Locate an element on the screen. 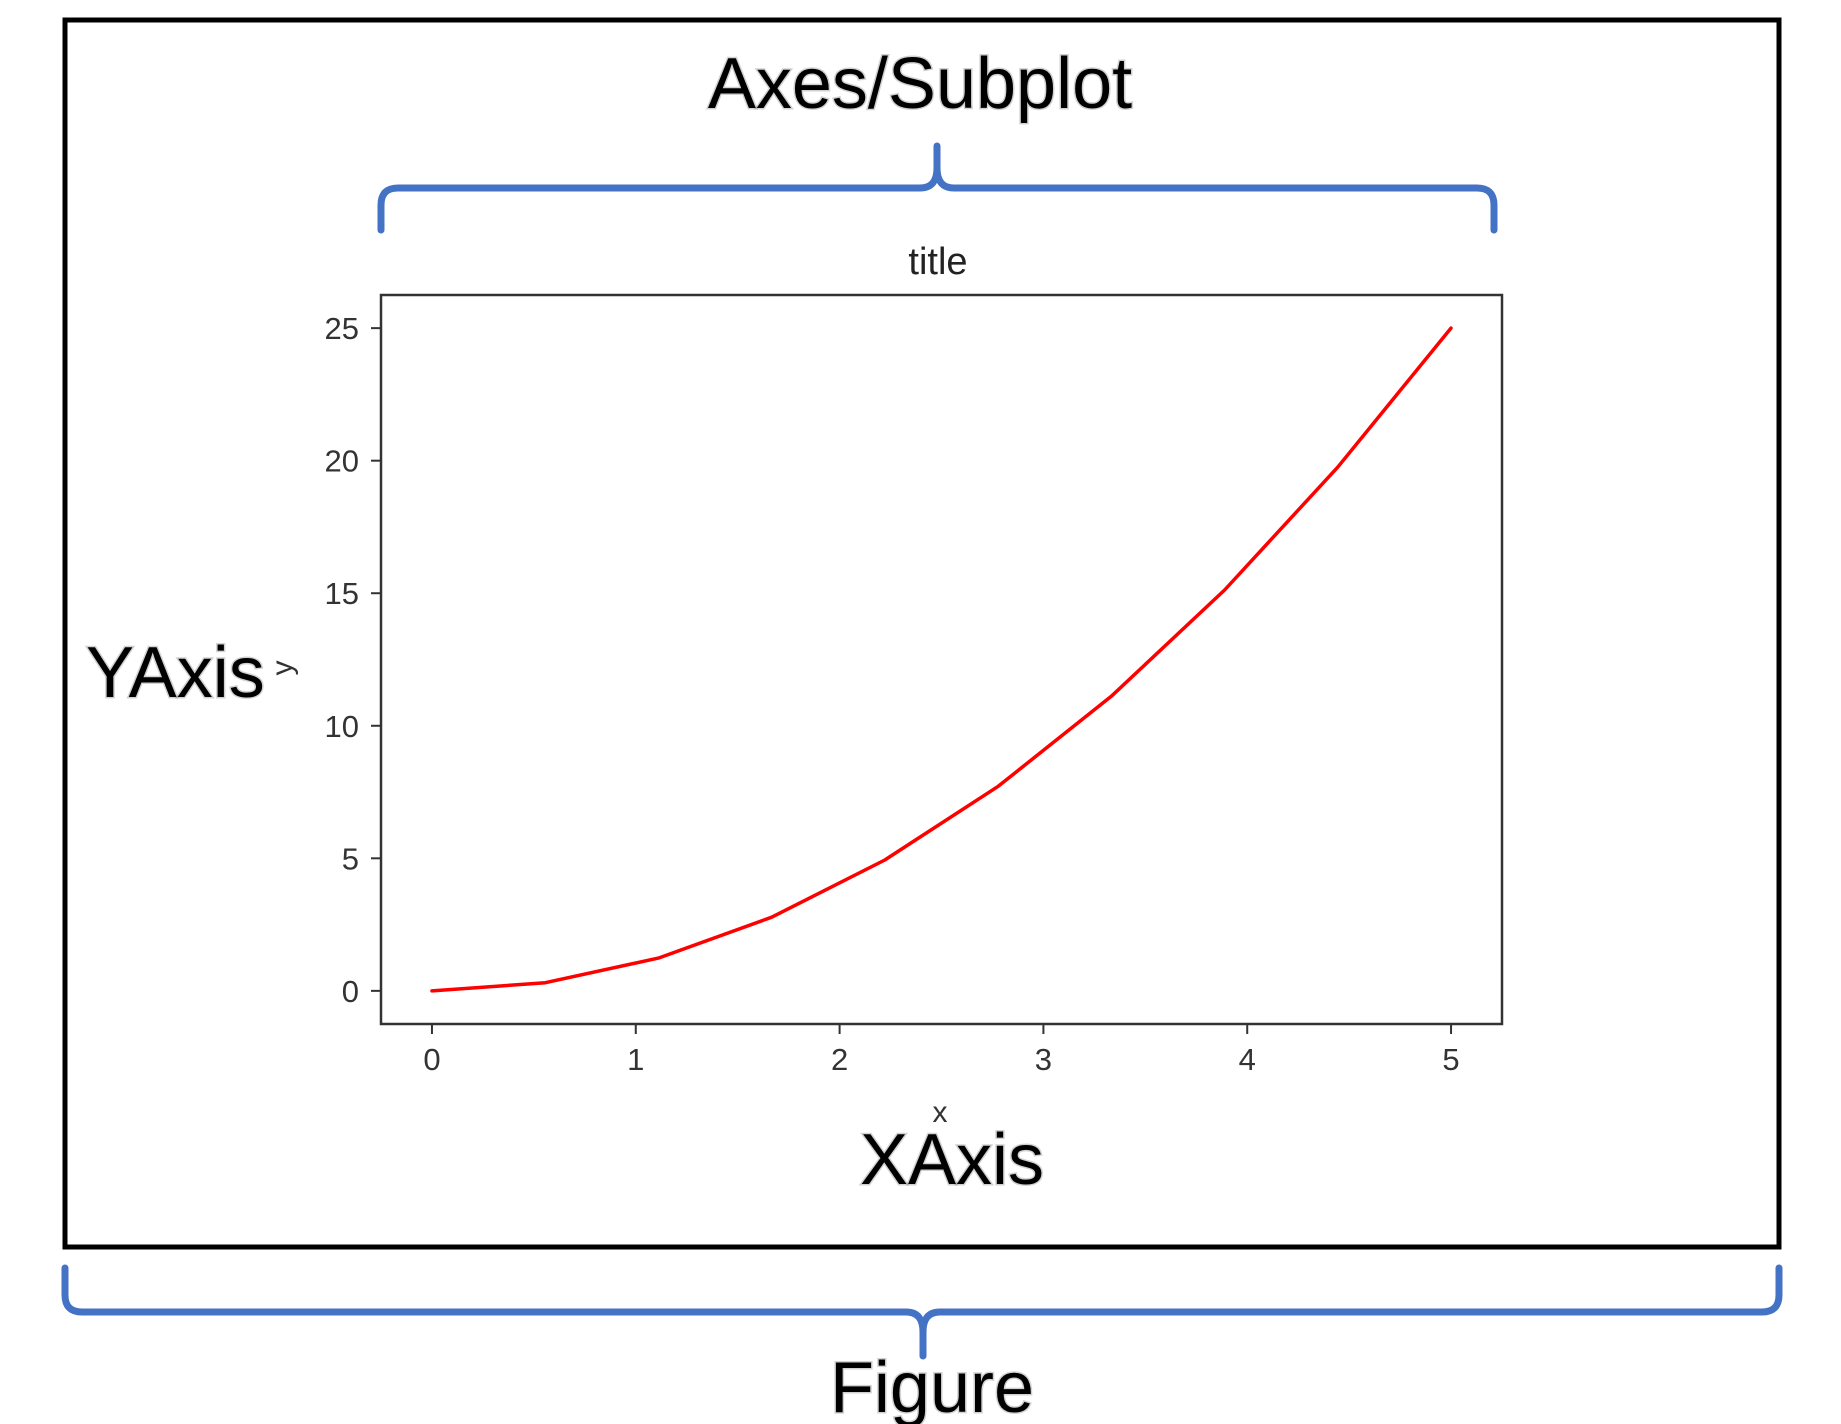 This screenshot has height=1424, width=1841. x-tick-label: 0 is located at coordinates (431, 1059).